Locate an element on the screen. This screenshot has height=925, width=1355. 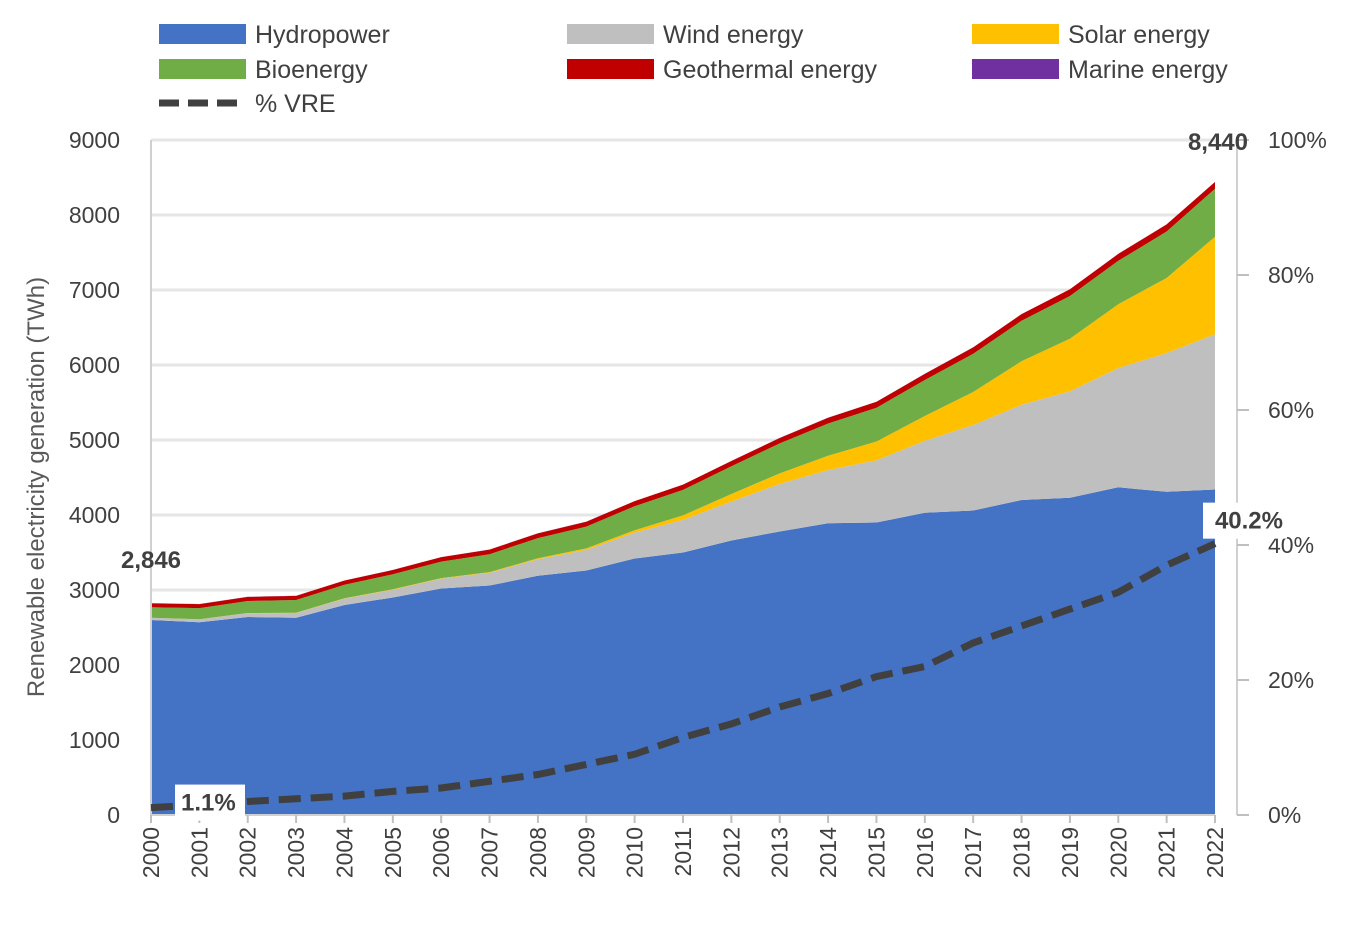
x-tick-label: 2014 is located at coordinates (828, 852).